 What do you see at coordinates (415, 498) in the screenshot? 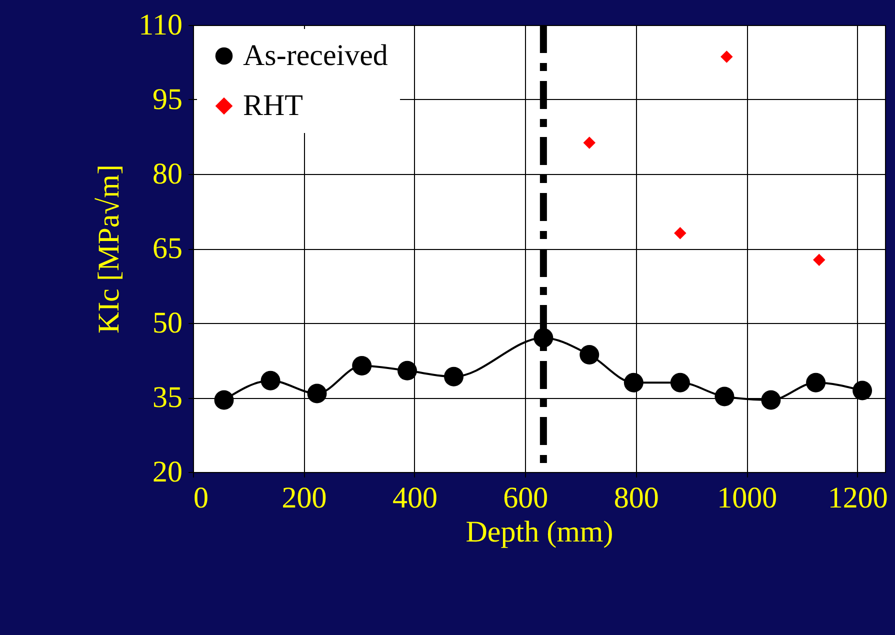
I see `x-tick-label: 400` at bounding box center [415, 498].